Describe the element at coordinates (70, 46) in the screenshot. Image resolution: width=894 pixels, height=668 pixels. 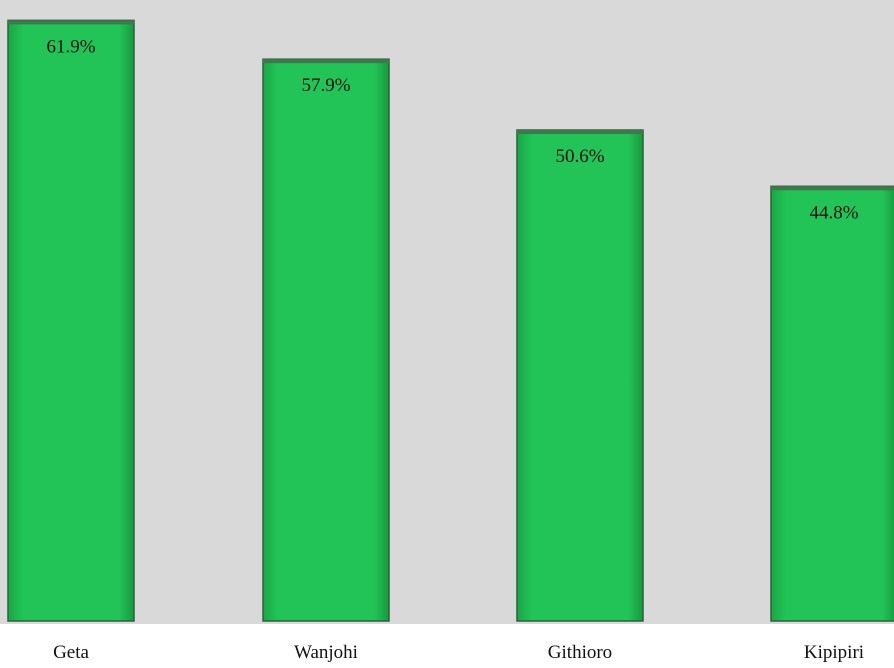
I see `value-label: 61.9%` at that location.